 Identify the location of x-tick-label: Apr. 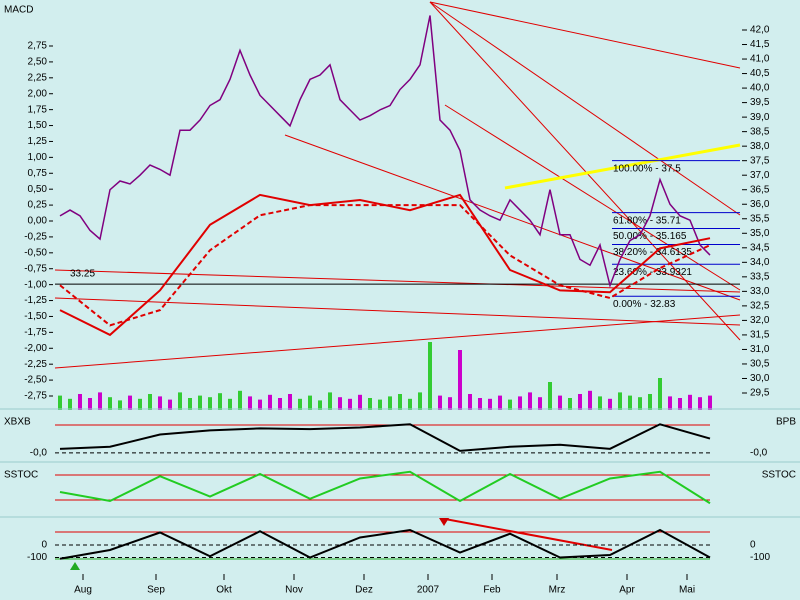
(627, 590).